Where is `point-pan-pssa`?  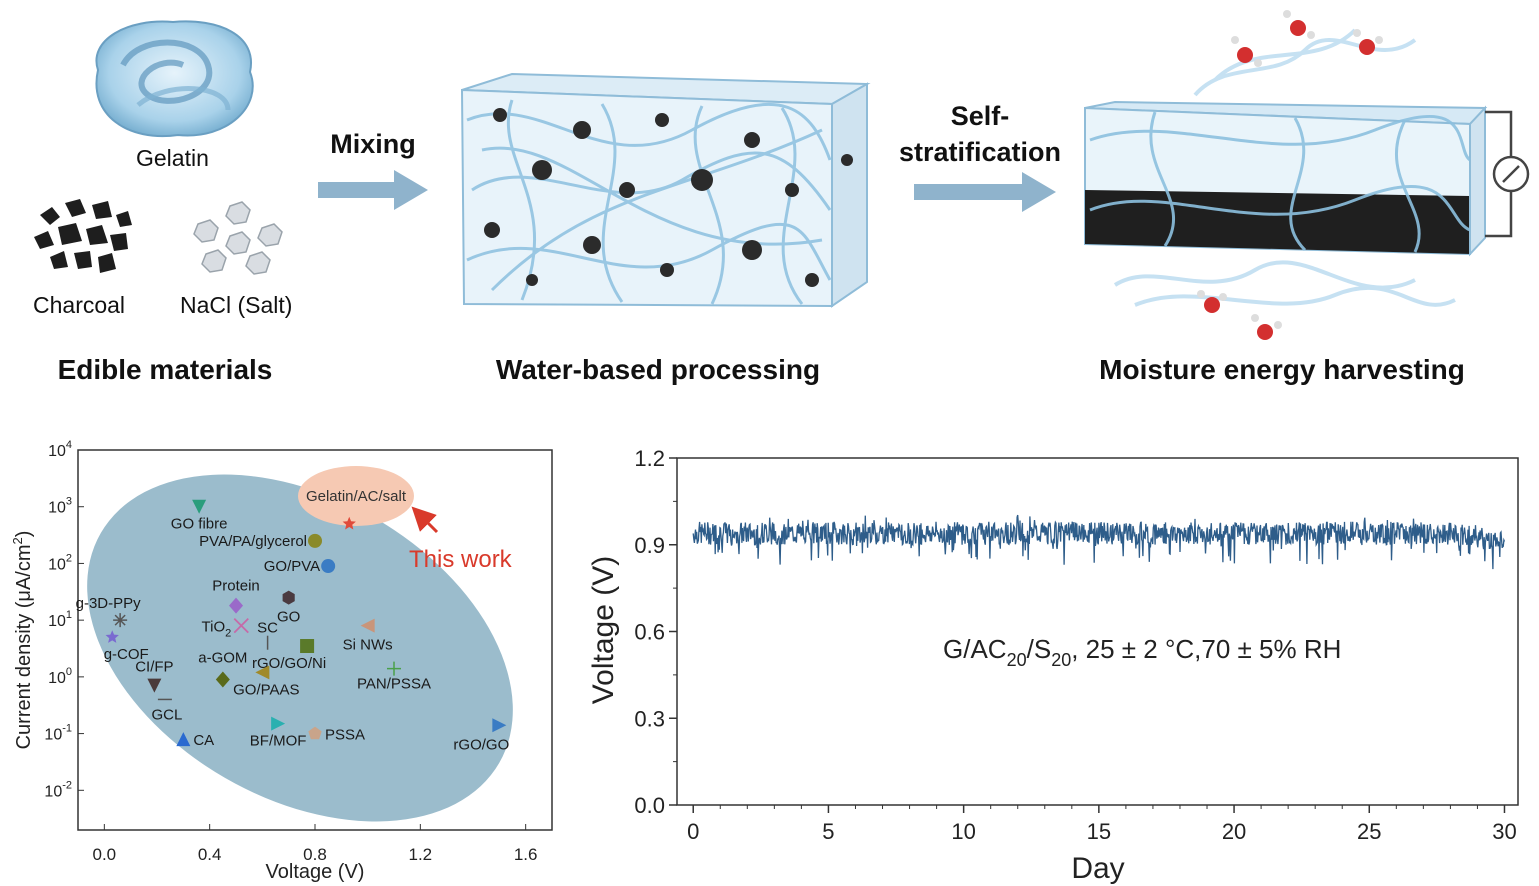 point-pan-pssa is located at coordinates (394, 668).